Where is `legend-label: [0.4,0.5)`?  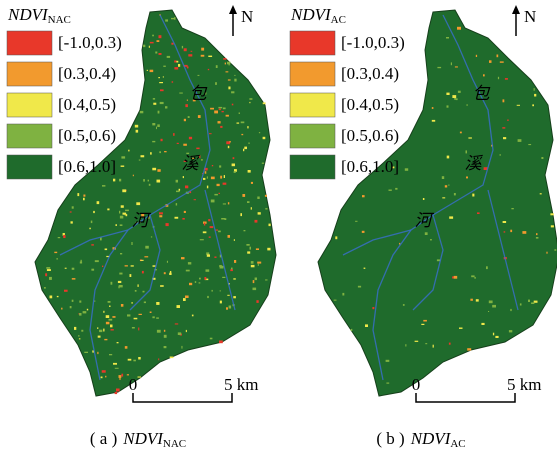
legend-label: [0.4,0.5) is located at coordinates (87, 104).